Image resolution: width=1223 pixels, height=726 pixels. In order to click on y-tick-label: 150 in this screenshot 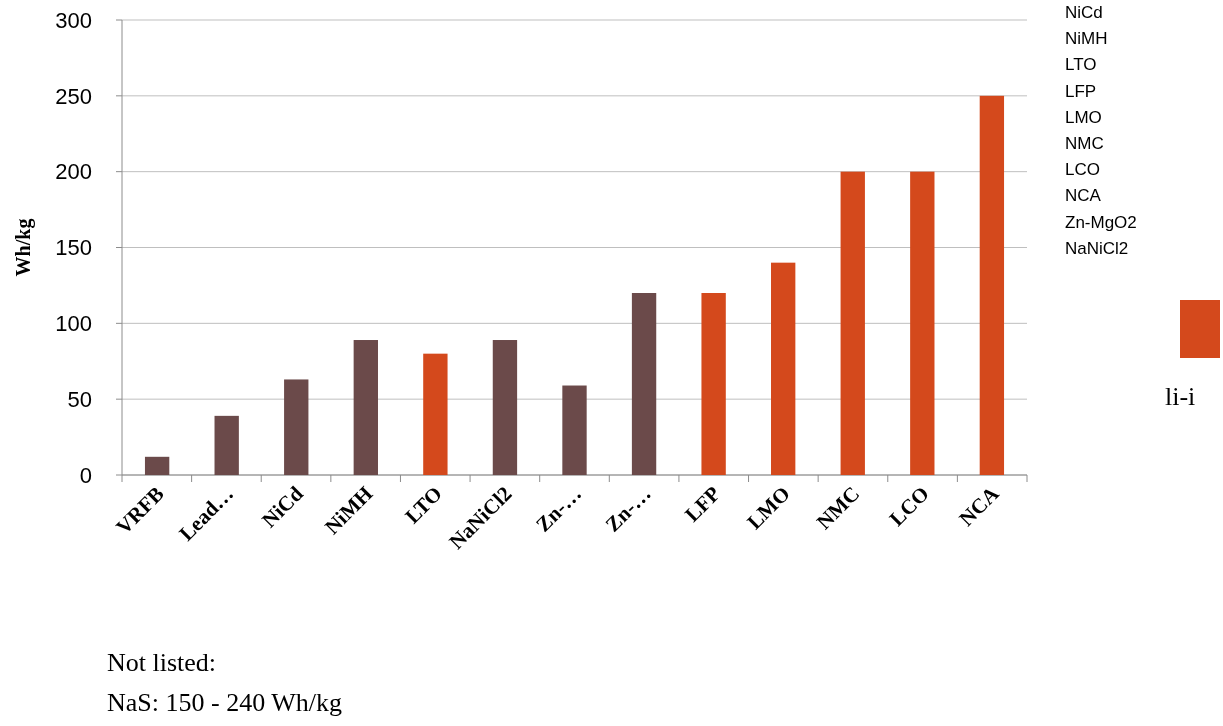, I will do `click(73, 248)`.